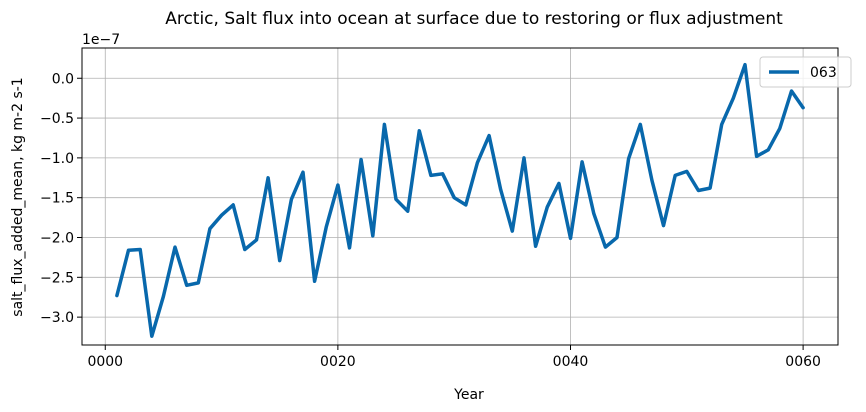  What do you see at coordinates (338, 362) in the screenshot?
I see `x-tick-label: 0020` at bounding box center [338, 362].